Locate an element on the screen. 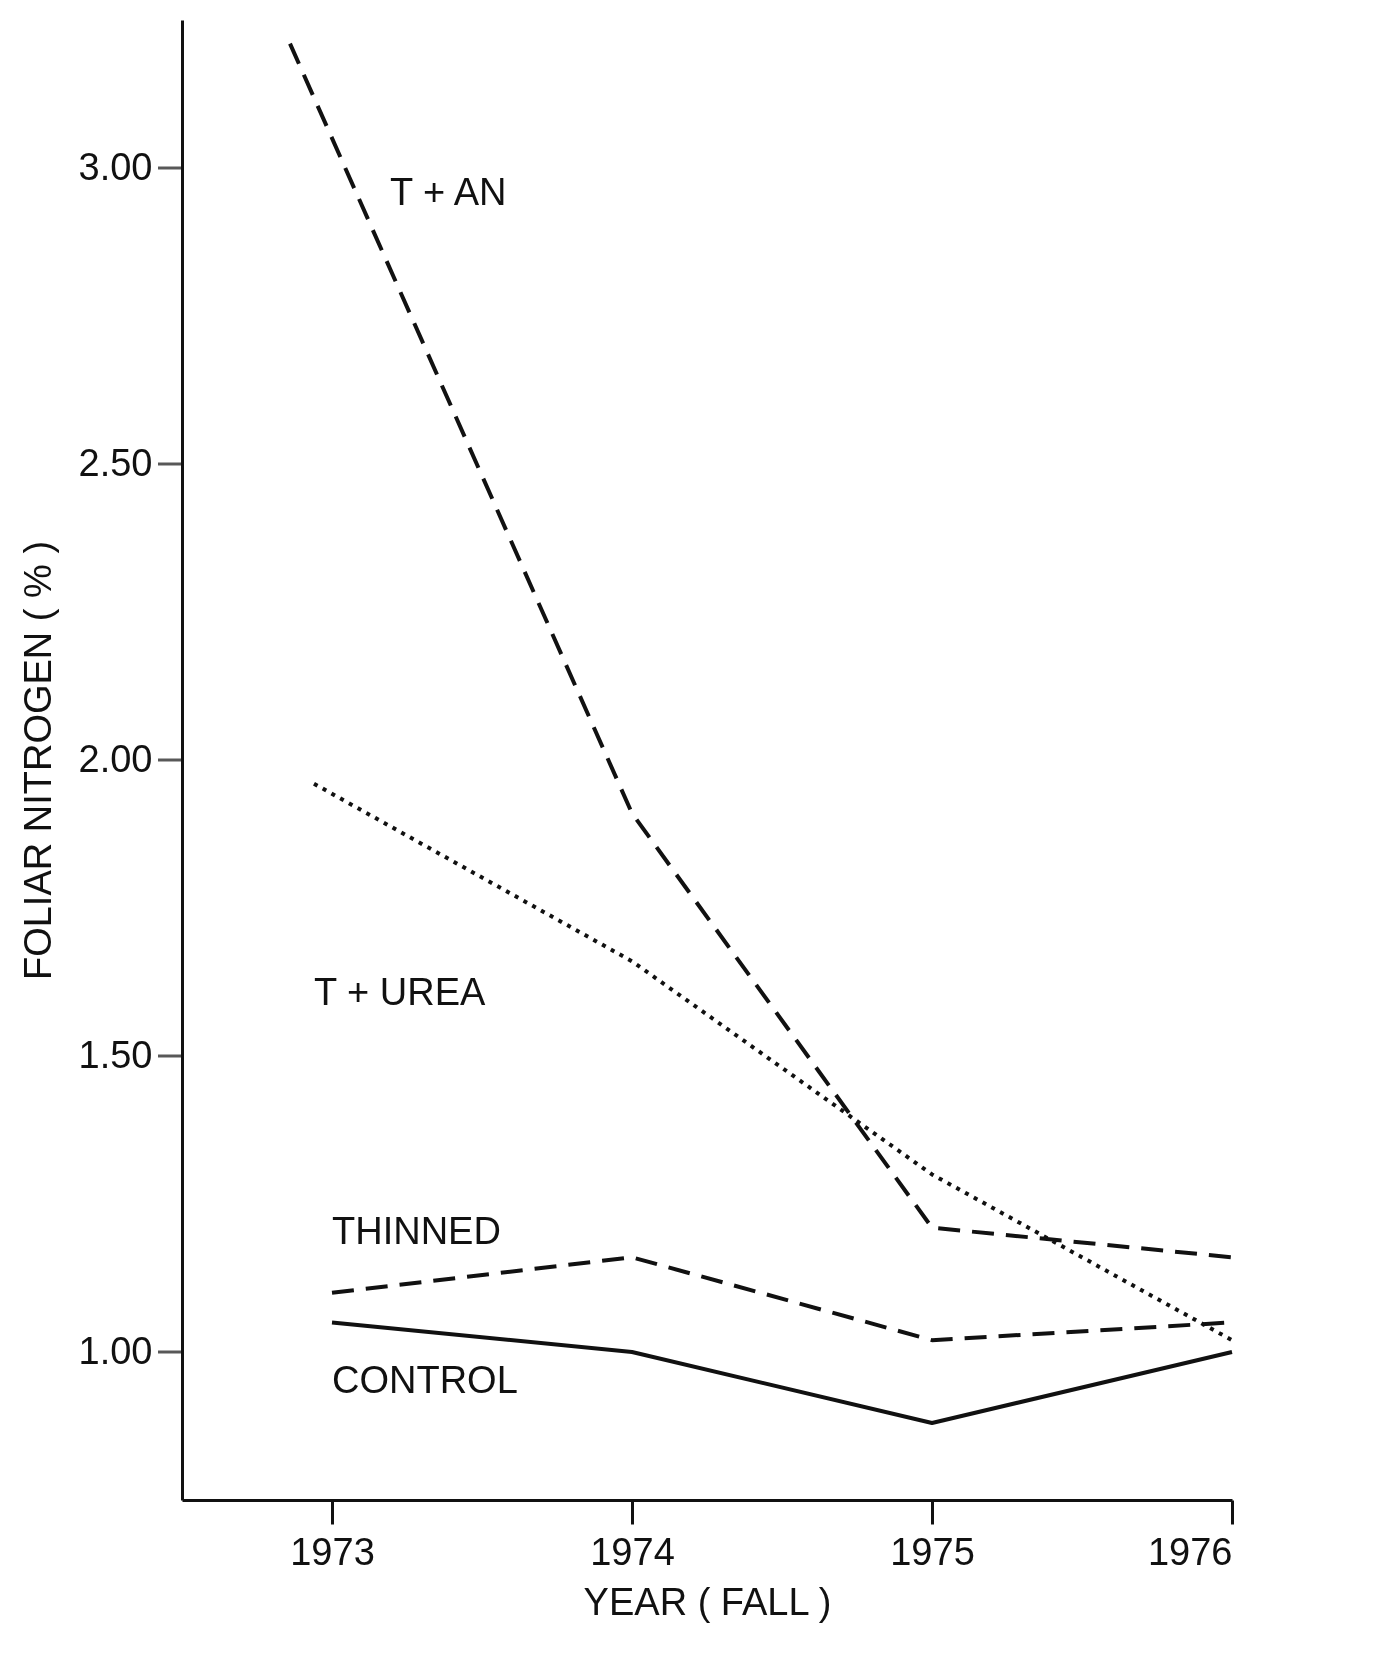  text: T + UREA is located at coordinates (400, 991).